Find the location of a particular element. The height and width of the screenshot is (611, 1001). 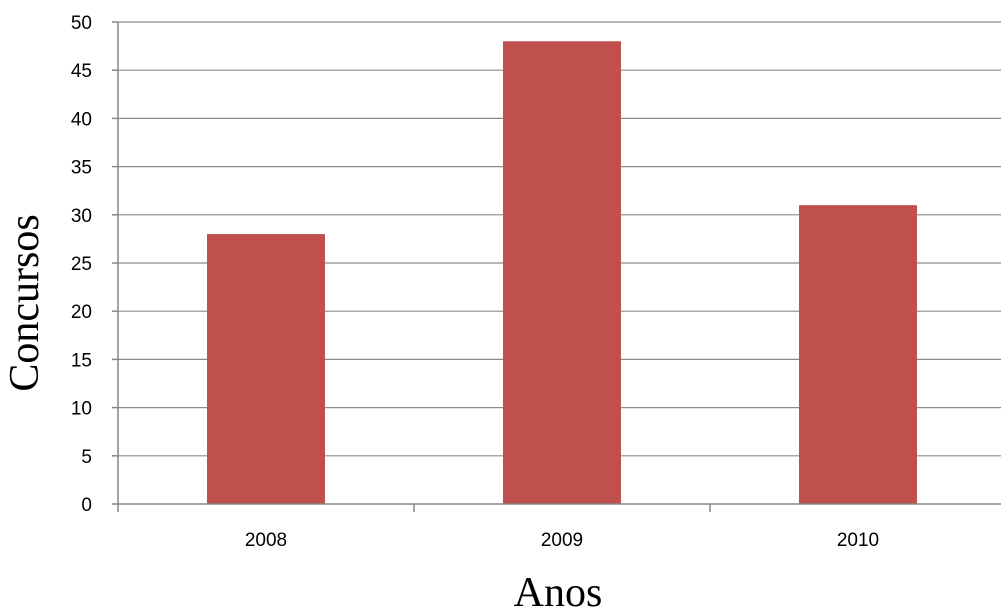

y-tick-label: 40 is located at coordinates (81, 119).